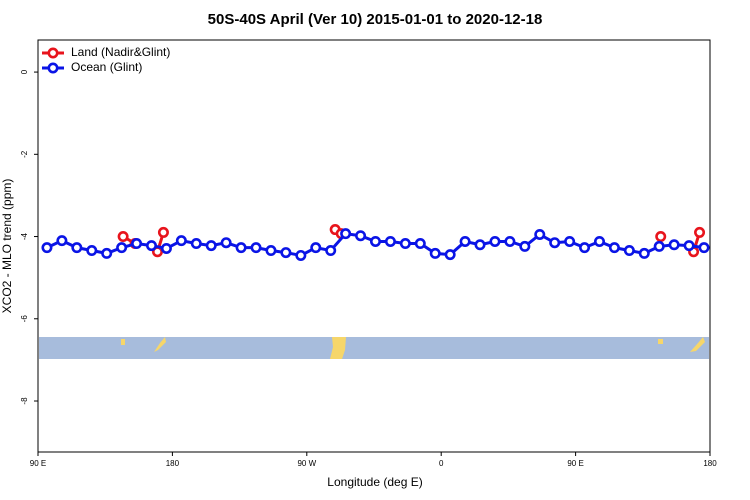 This screenshot has width=750, height=500. Describe the element at coordinates (24, 319) in the screenshot. I see `y-tick-label: -6` at that location.